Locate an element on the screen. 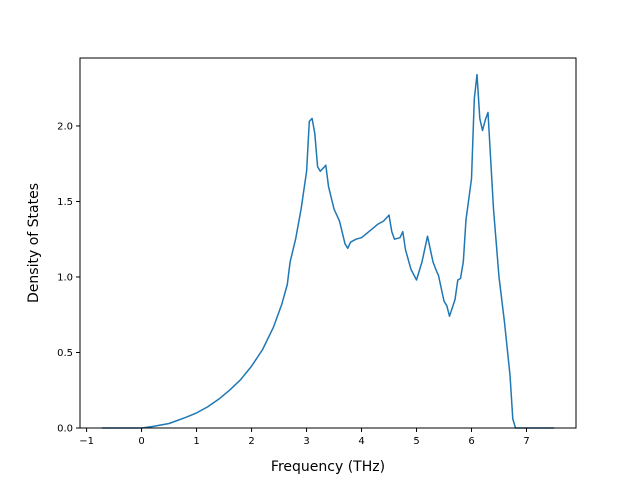 The height and width of the screenshot is (480, 640). y-tick-label: 1.0 is located at coordinates (65, 277).